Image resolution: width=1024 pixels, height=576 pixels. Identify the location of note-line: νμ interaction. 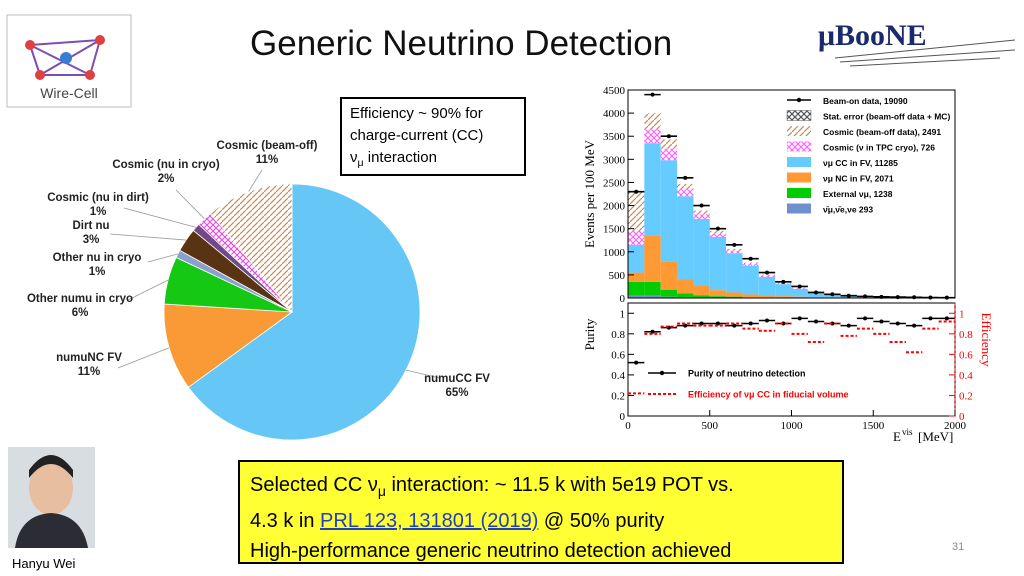
(433, 160).